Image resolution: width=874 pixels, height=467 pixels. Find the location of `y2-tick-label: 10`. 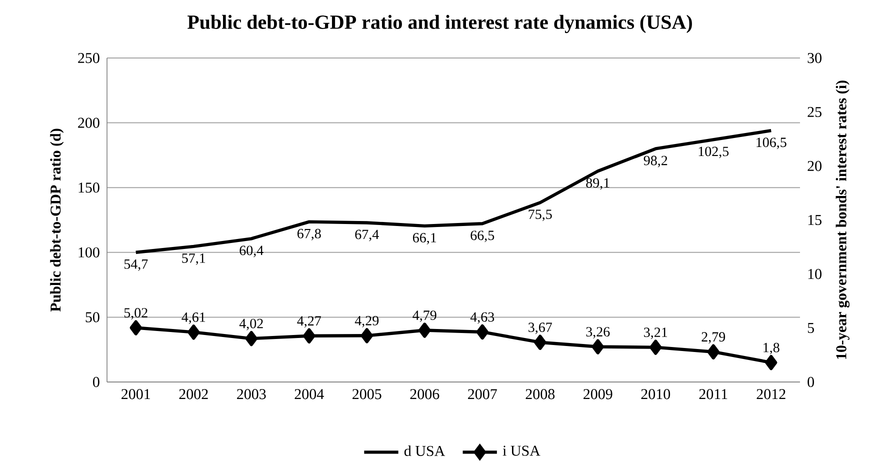

y2-tick-label: 10 is located at coordinates (815, 274).